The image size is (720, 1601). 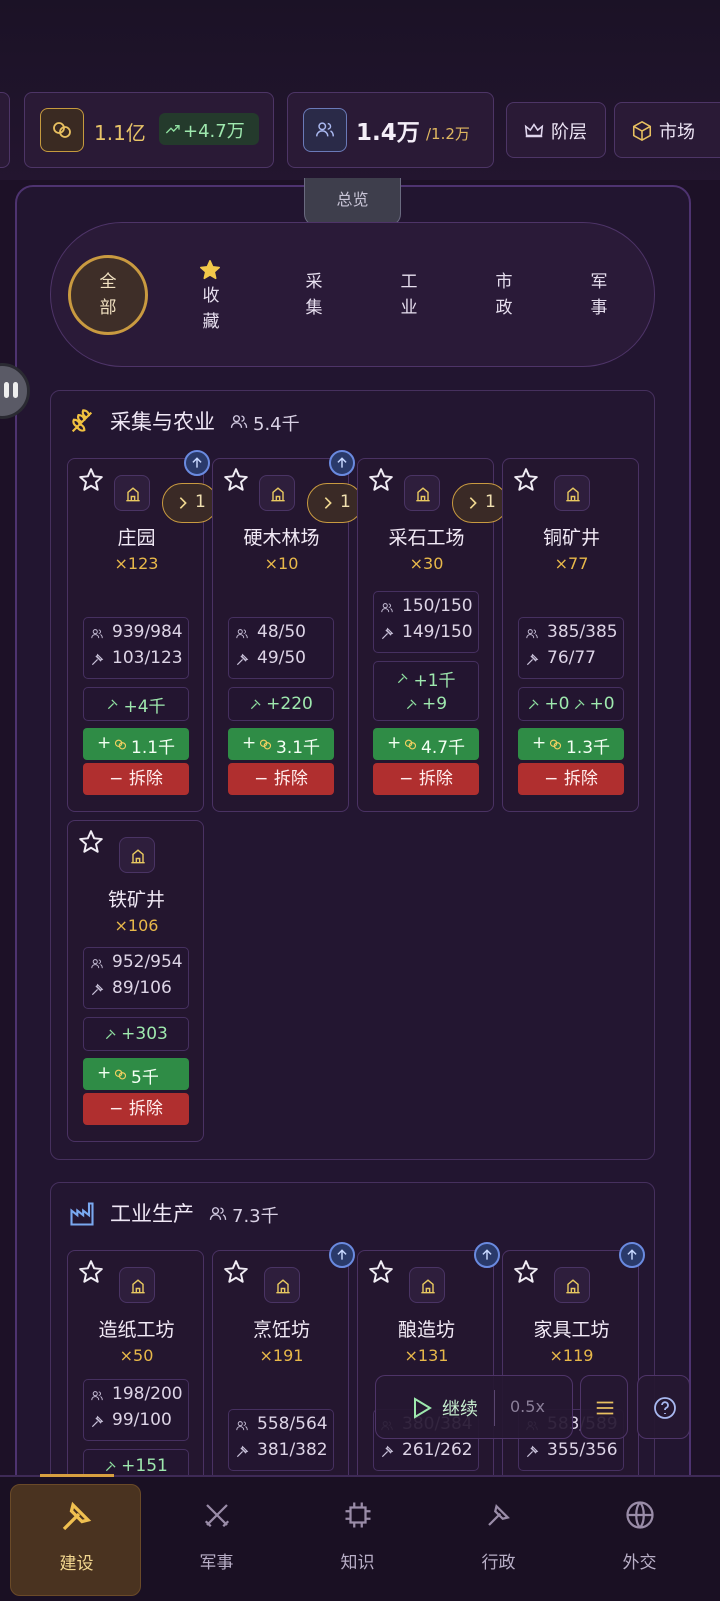 I want to click on resume-label: 继续, so click(x=460, y=1409).